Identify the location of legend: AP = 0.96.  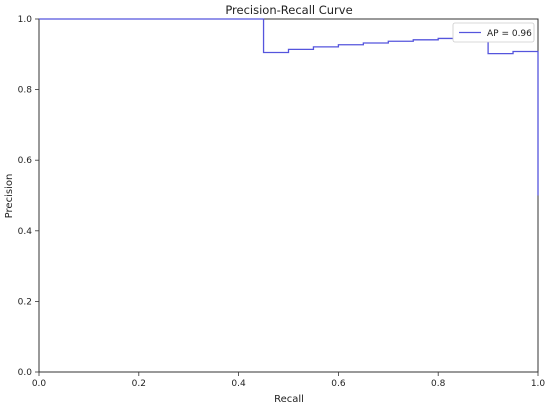
(493, 32).